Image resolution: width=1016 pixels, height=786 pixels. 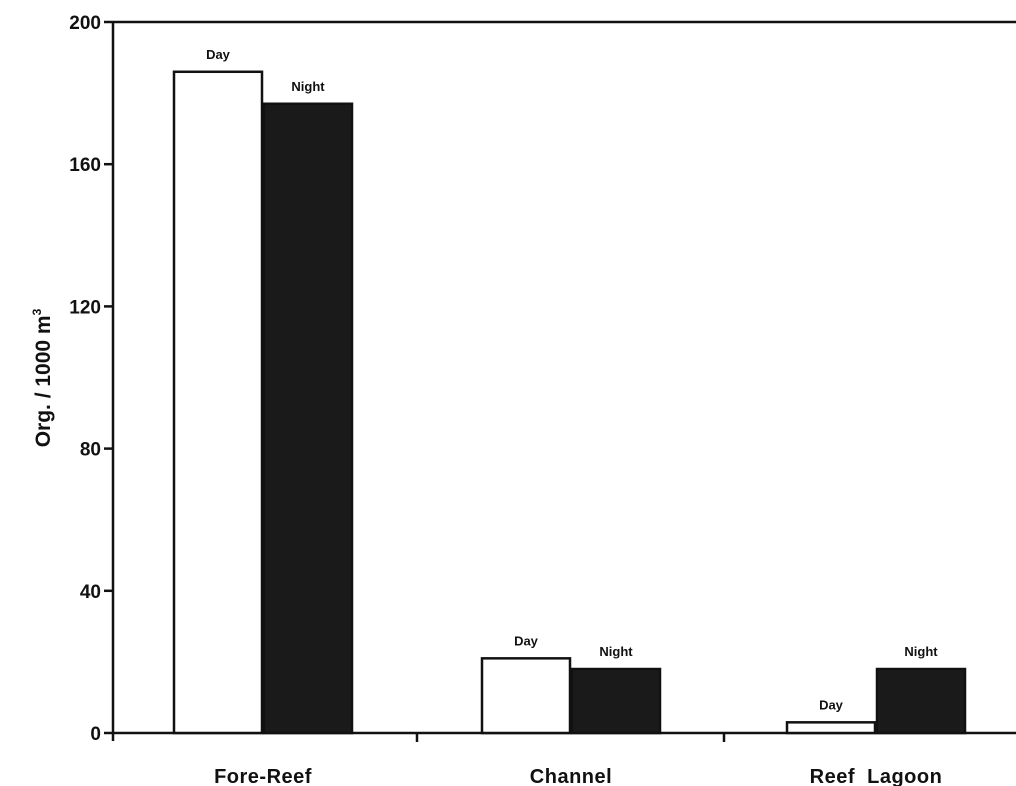 I want to click on y-axis-title: Org. / 1000 m3, so click(x=42, y=377).